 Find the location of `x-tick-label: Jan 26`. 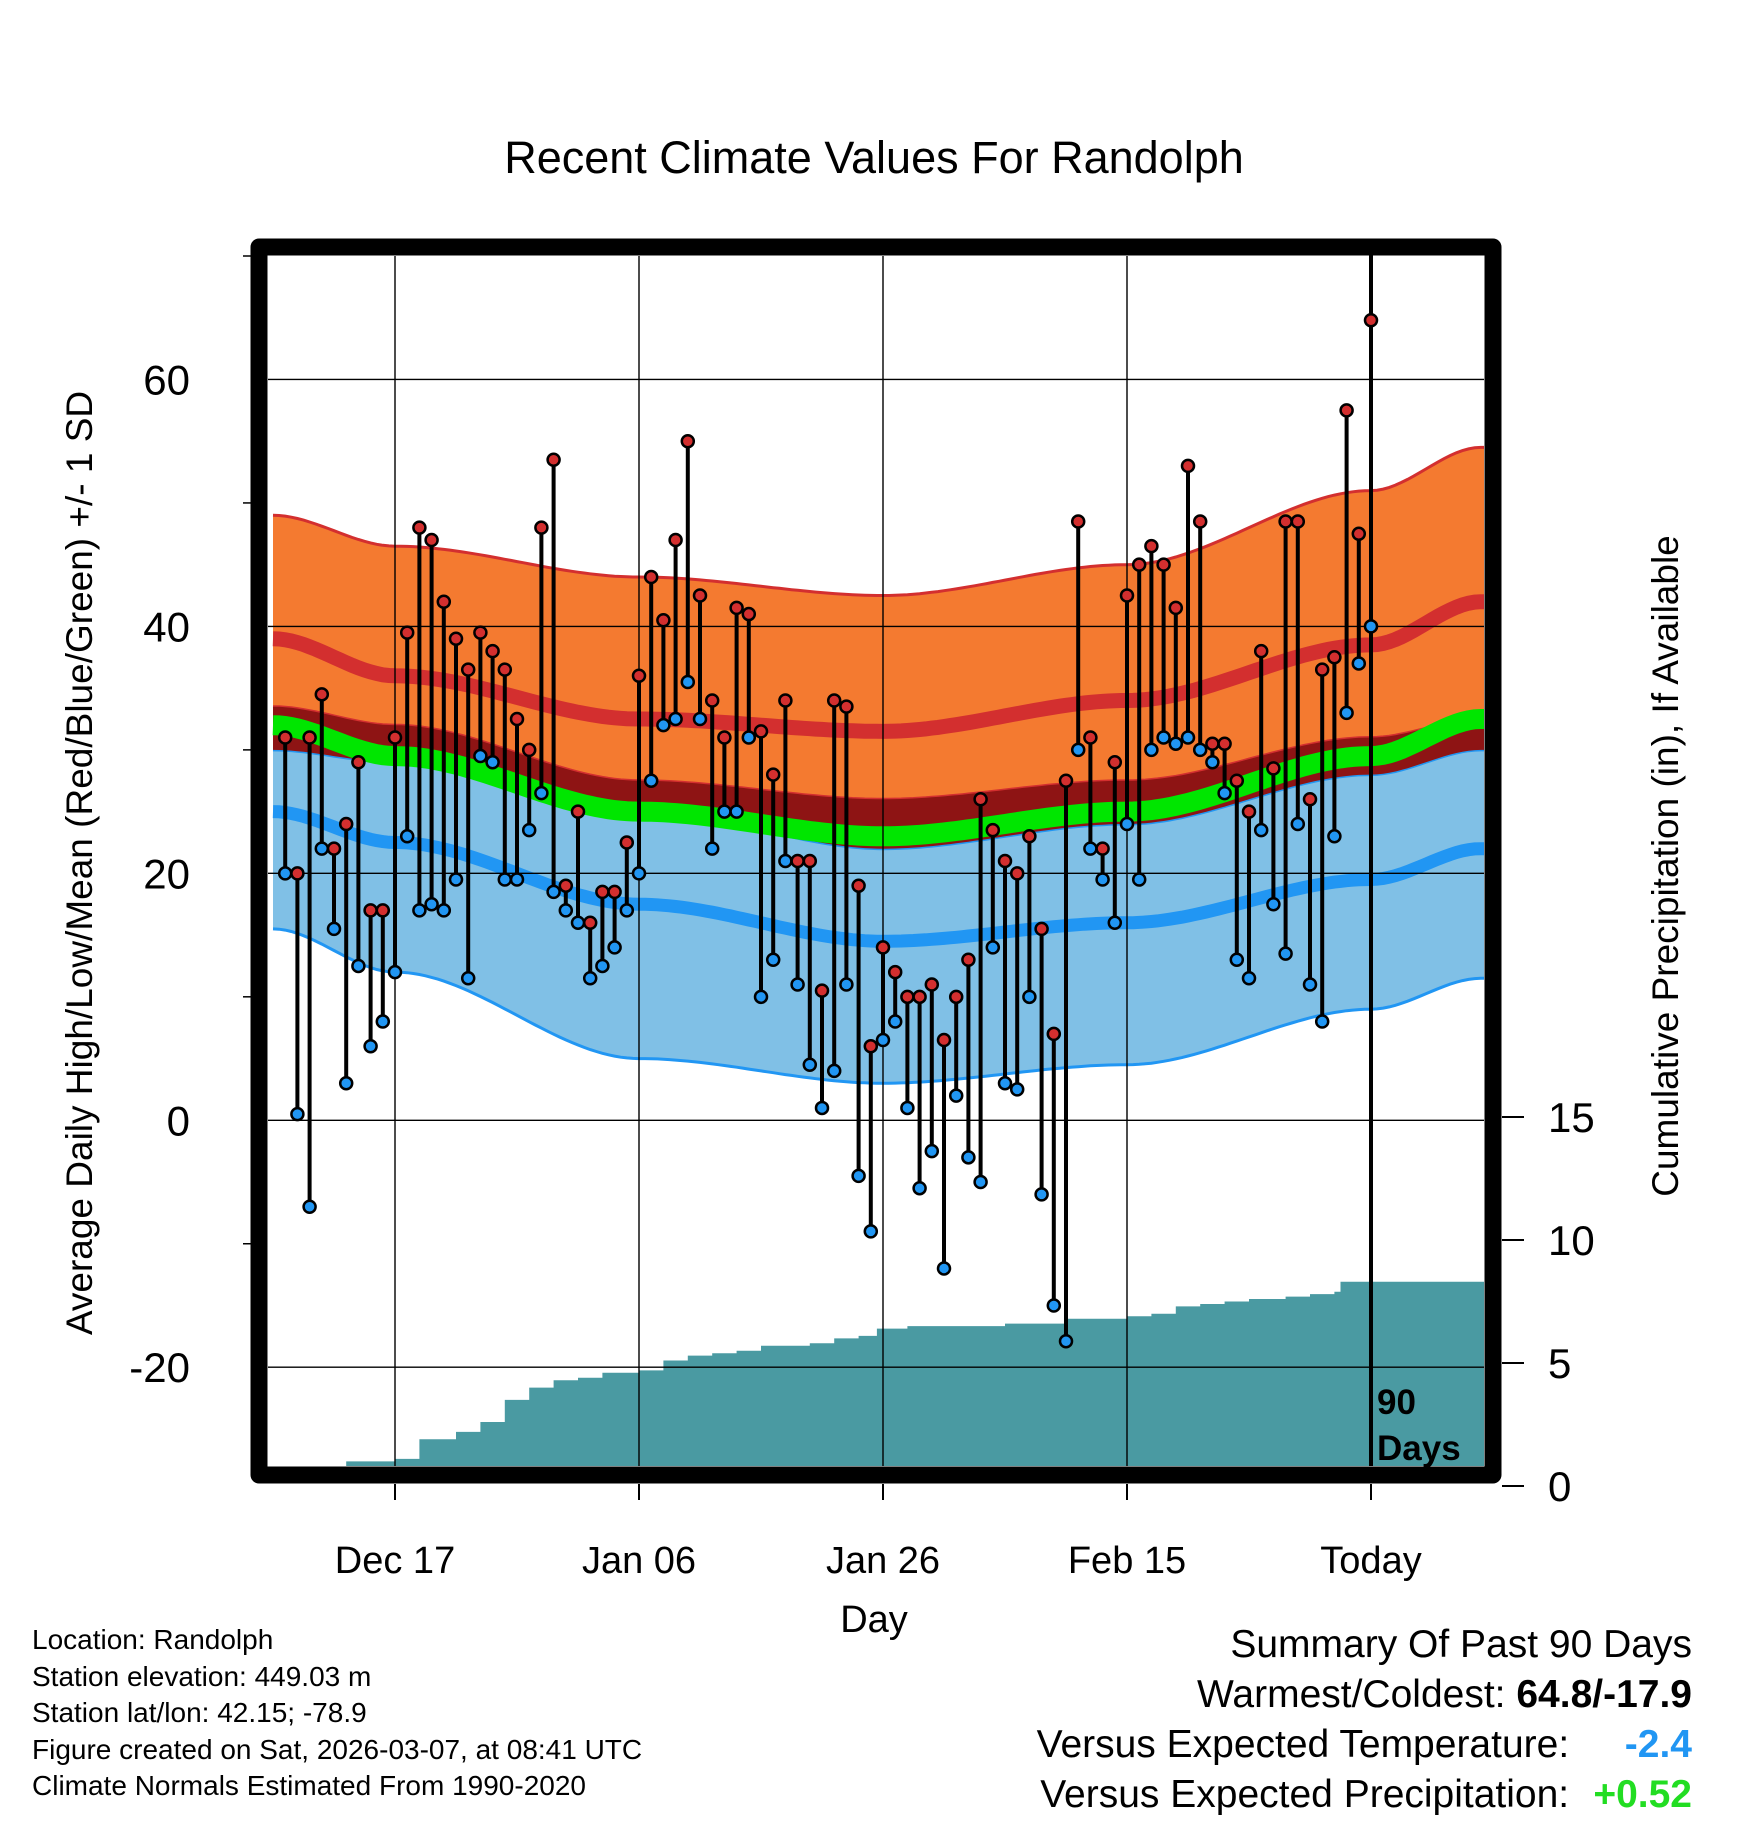

x-tick-label: Jan 26 is located at coordinates (883, 1561).